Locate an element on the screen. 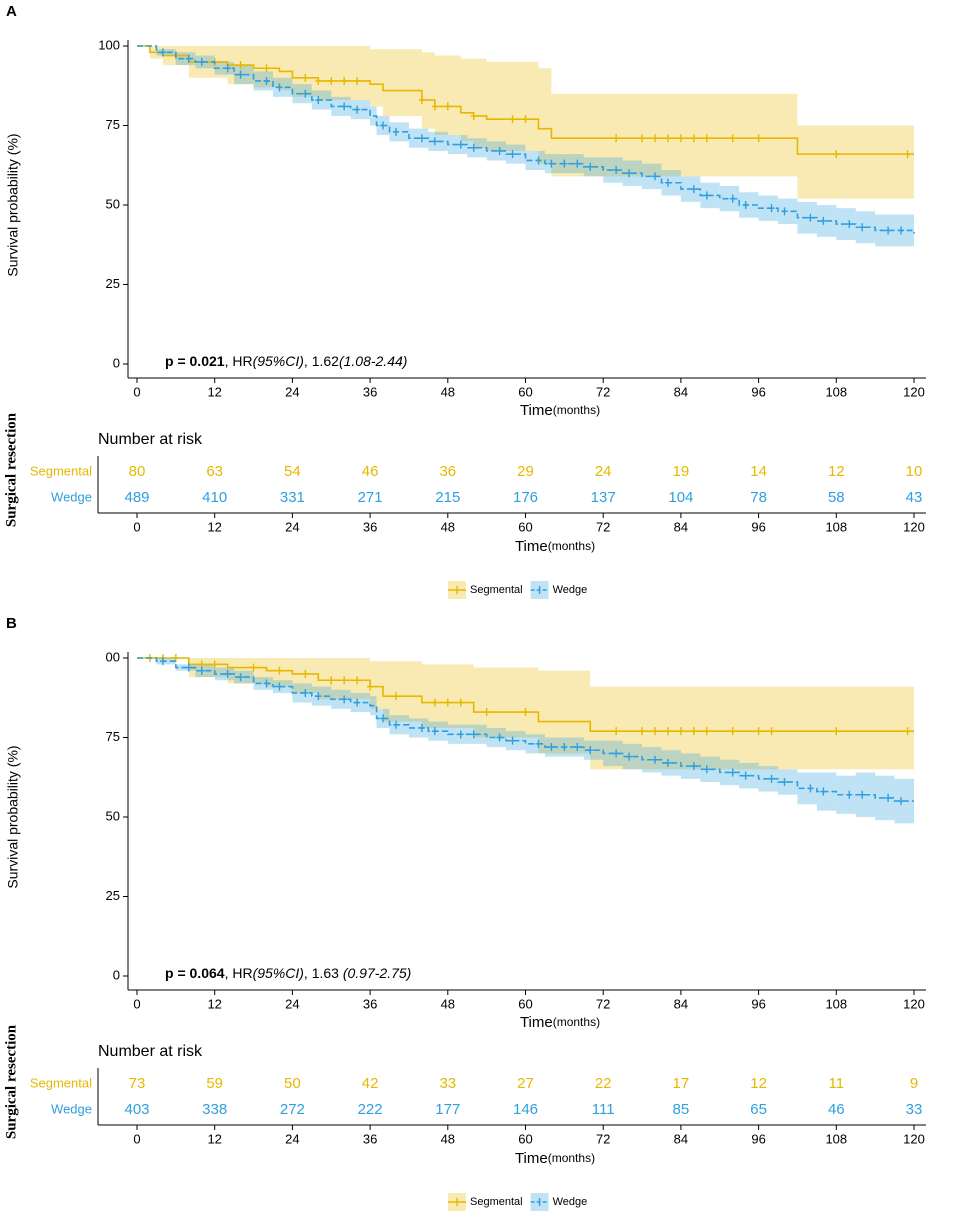  risk-group-label: Surgical resection is located at coordinates (11, 1081).